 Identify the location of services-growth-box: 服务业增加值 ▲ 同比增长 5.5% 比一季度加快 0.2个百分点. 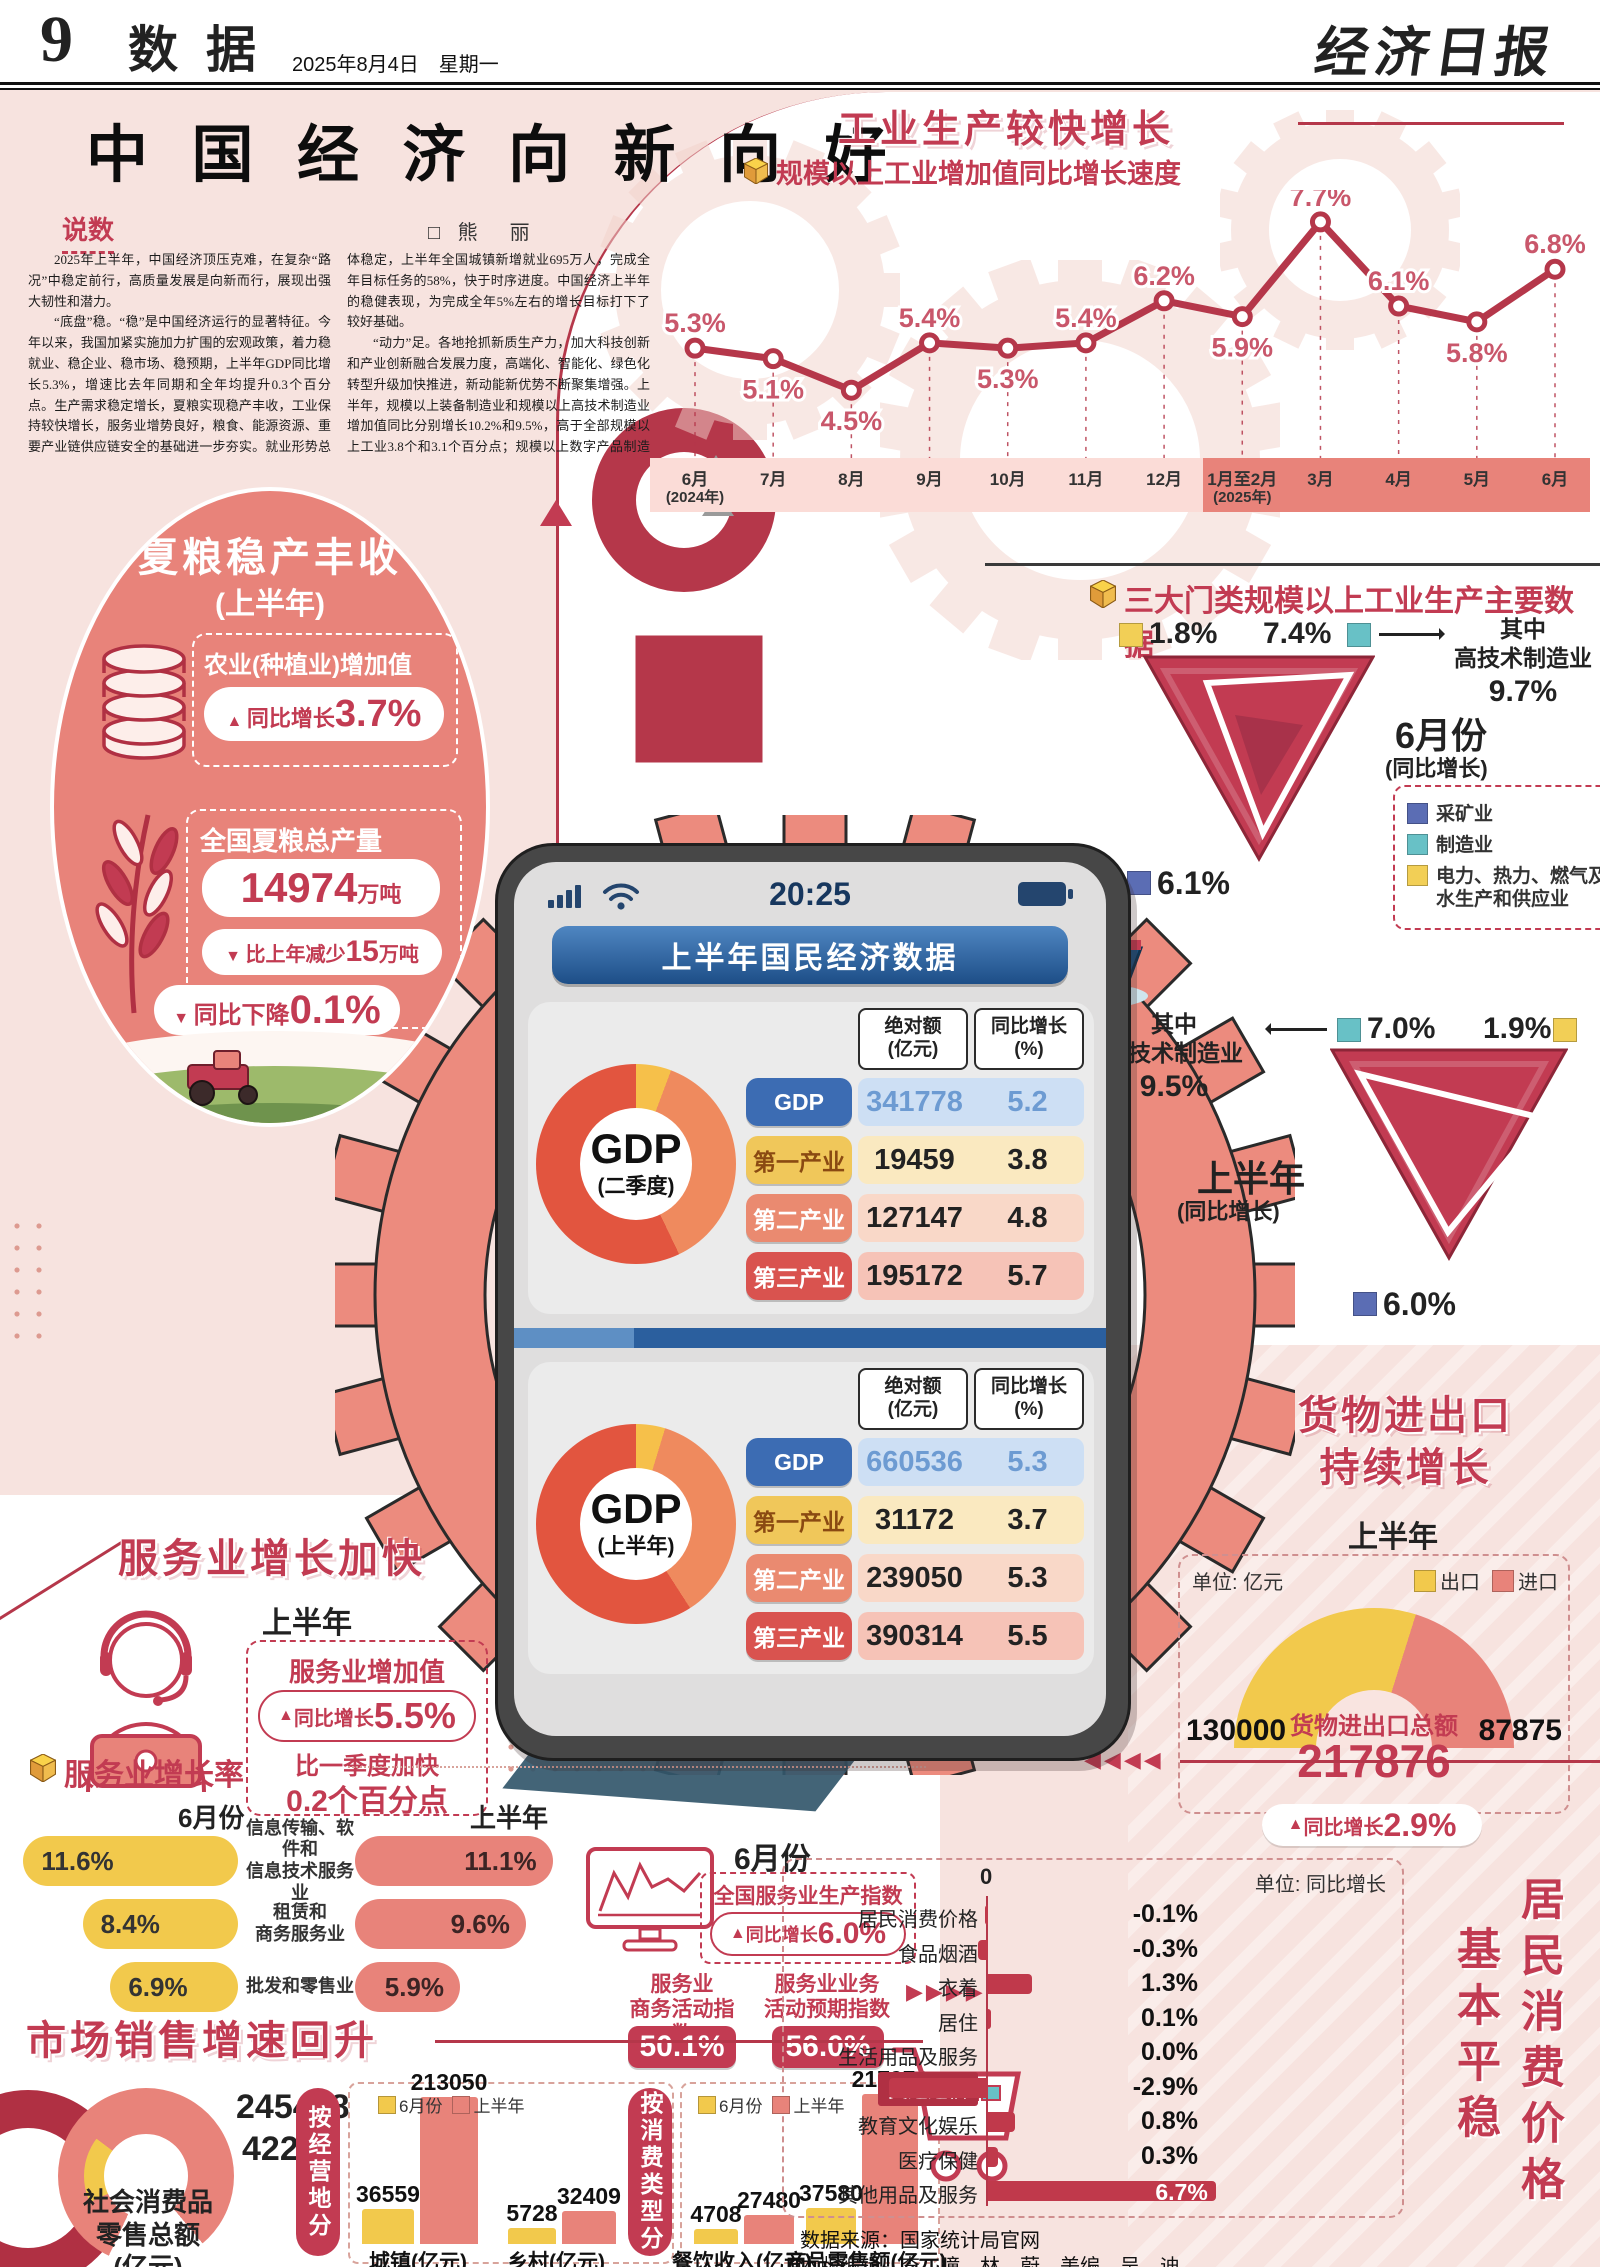
(367, 1729).